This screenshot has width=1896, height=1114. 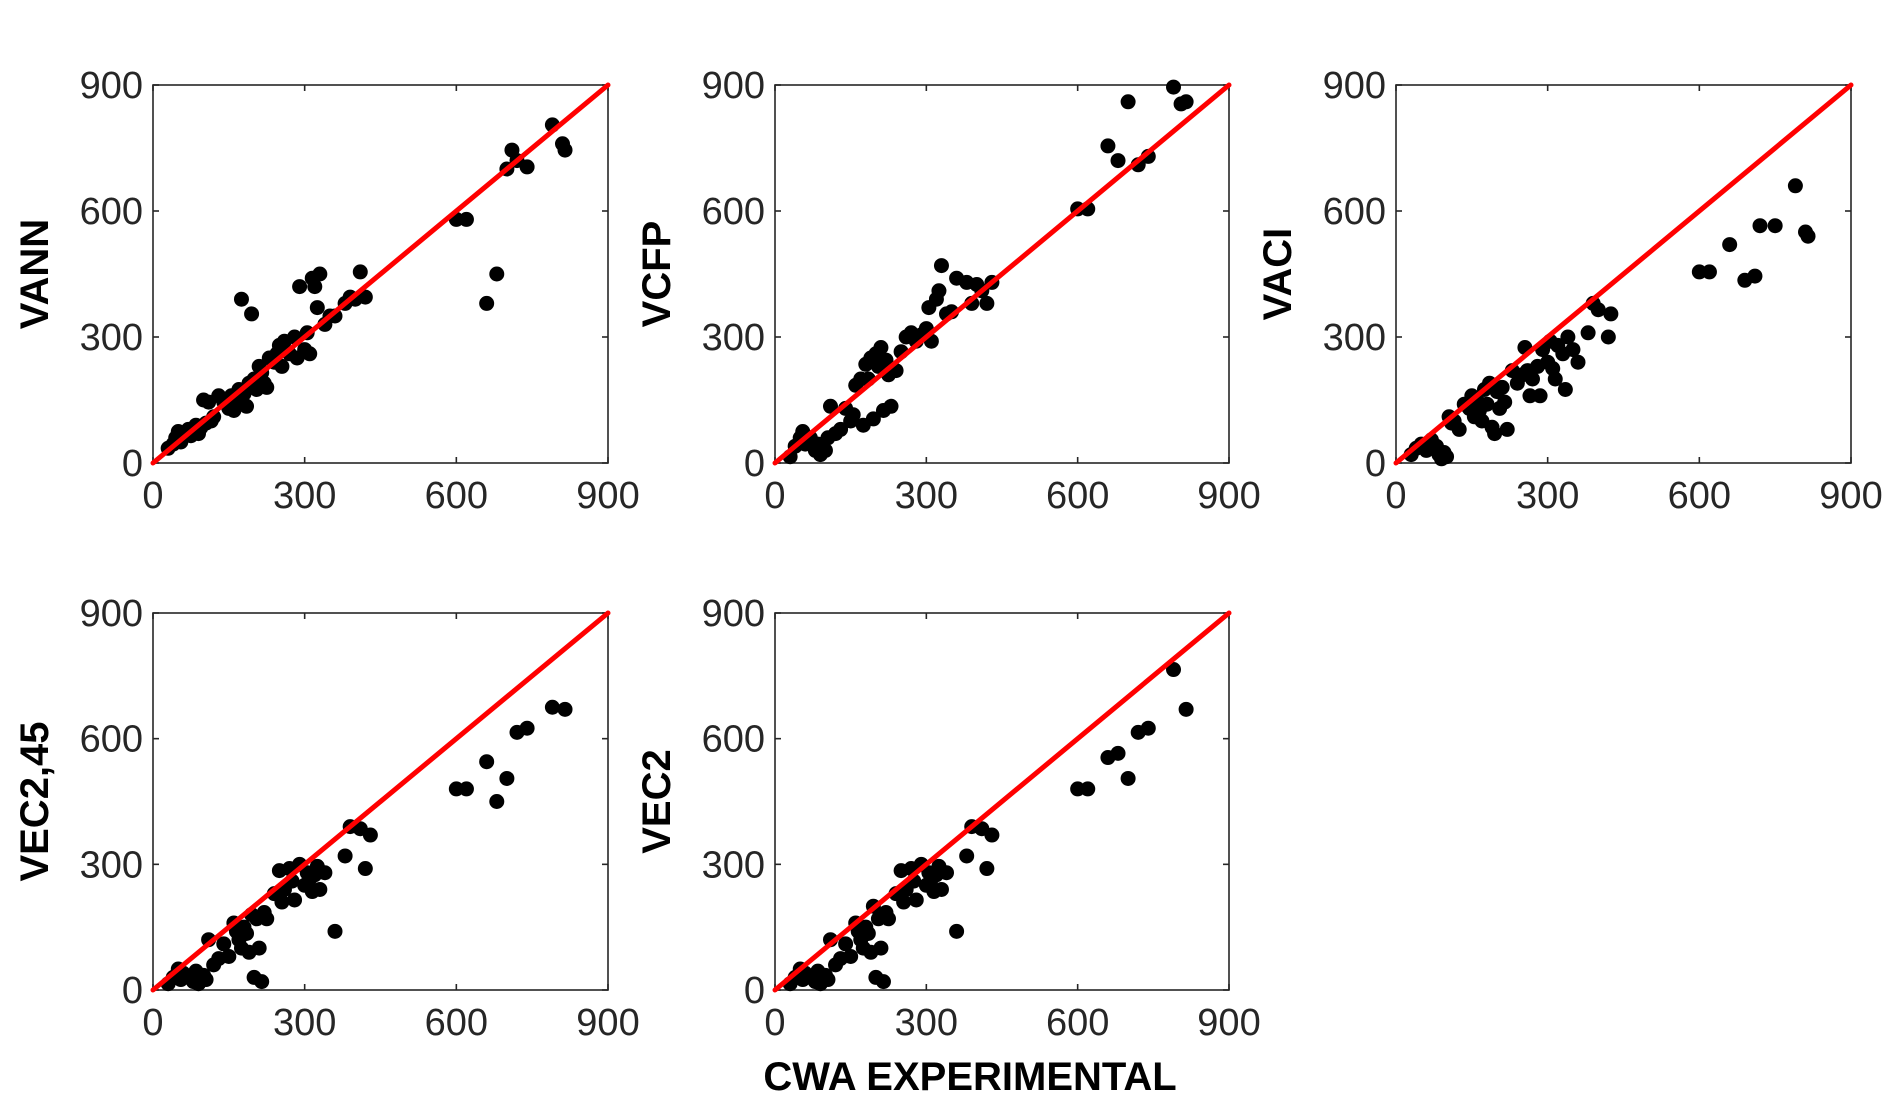 What do you see at coordinates (733, 865) in the screenshot?
I see `y-tick-label: 300` at bounding box center [733, 865].